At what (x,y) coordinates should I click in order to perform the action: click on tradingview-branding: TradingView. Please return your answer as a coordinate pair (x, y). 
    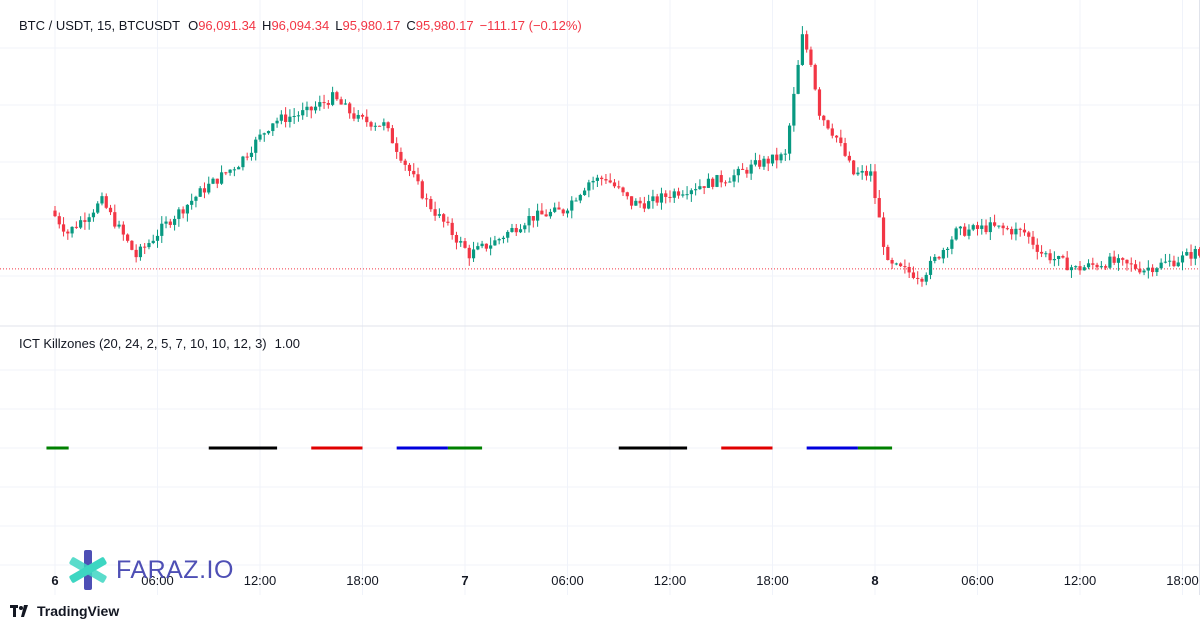
    Looking at the image, I should click on (64, 611).